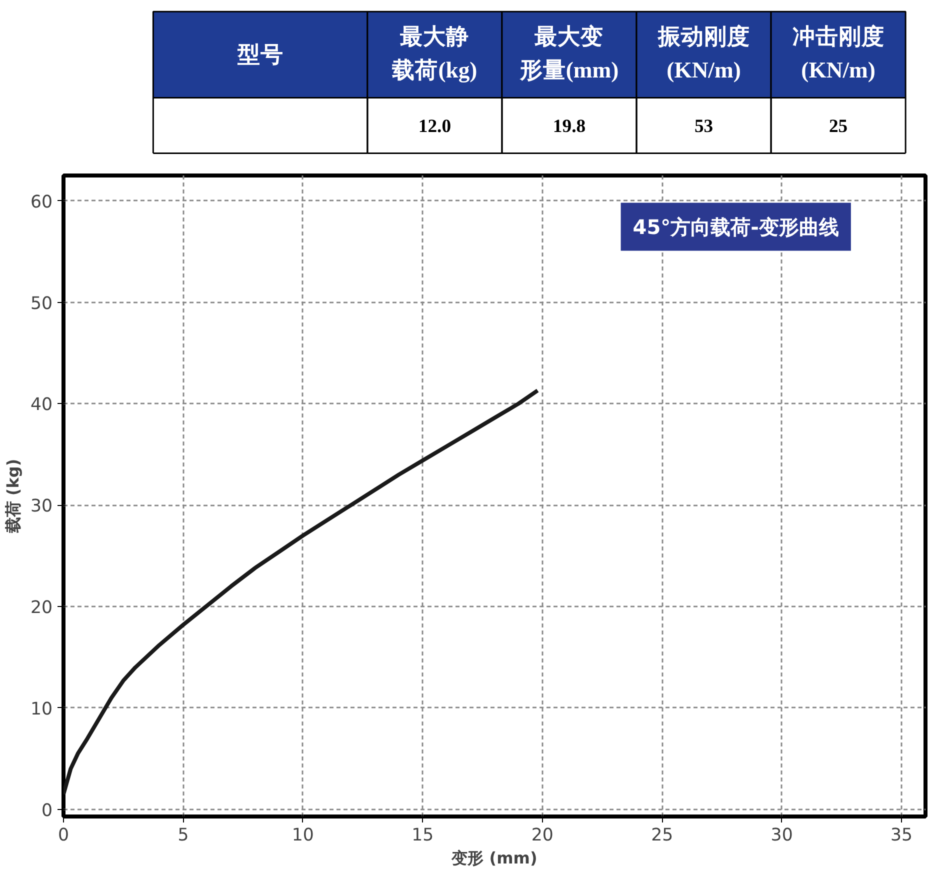  What do you see at coordinates (781, 836) in the screenshot?
I see `x-tick-label: 30` at bounding box center [781, 836].